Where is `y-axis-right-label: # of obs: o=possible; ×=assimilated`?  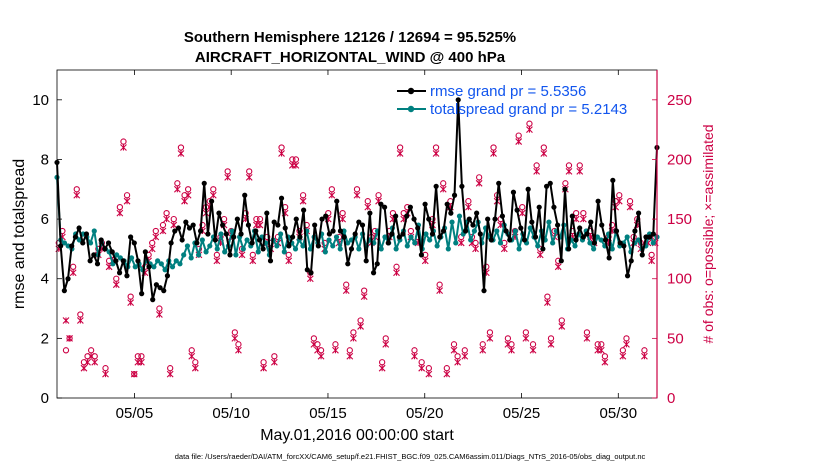 y-axis-right-label: # of obs: o=possible; ×=assimilated is located at coordinates (708, 233).